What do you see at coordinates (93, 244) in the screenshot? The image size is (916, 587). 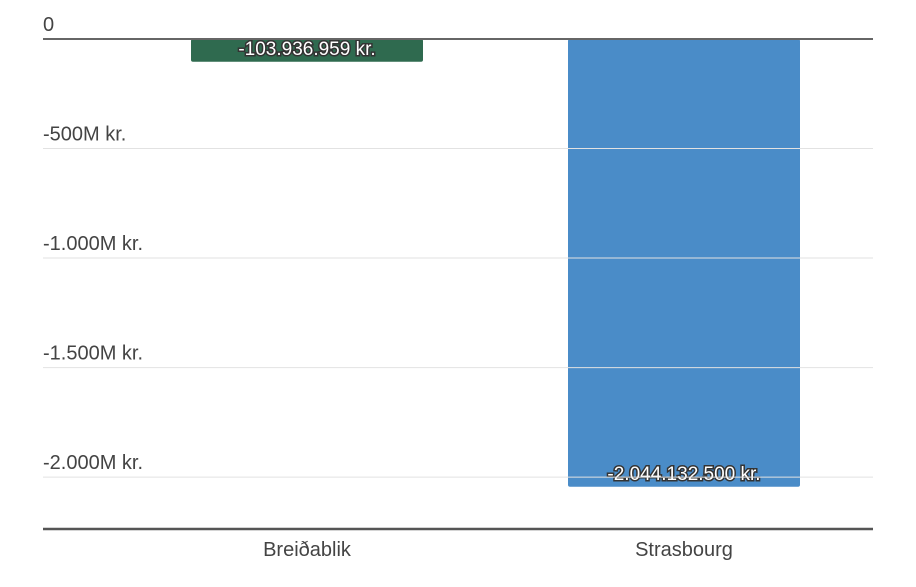 I see `y-tick-label: -1.000M kr.` at bounding box center [93, 244].